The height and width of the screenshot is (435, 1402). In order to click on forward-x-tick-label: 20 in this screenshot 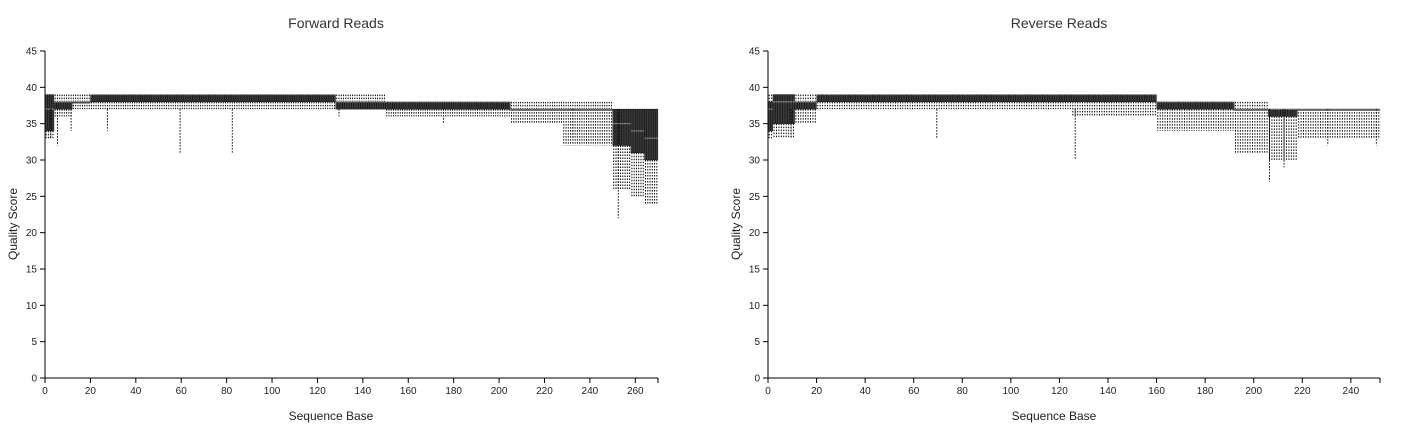, I will do `click(91, 391)`.